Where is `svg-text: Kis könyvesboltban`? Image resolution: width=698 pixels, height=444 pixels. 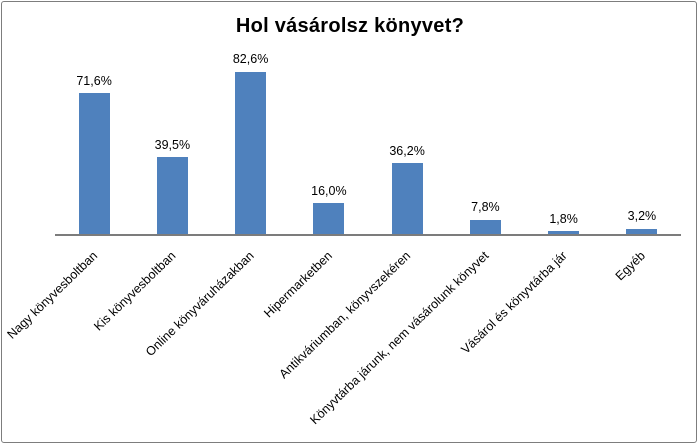 svg-text: Kis könyvesboltban is located at coordinates (134, 291).